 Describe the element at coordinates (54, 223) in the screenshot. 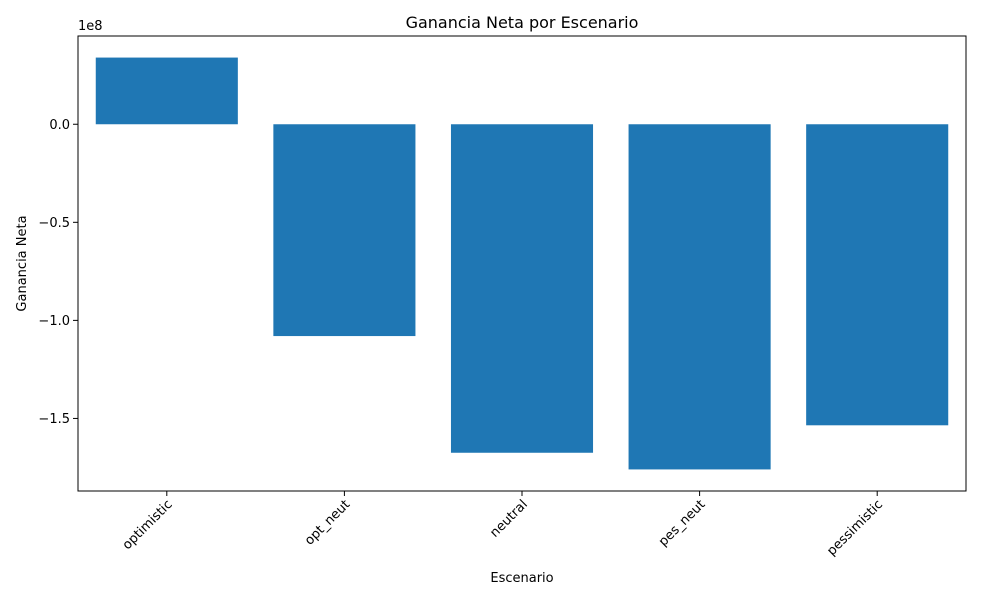

I see `y-tick-label: −0.5` at that location.